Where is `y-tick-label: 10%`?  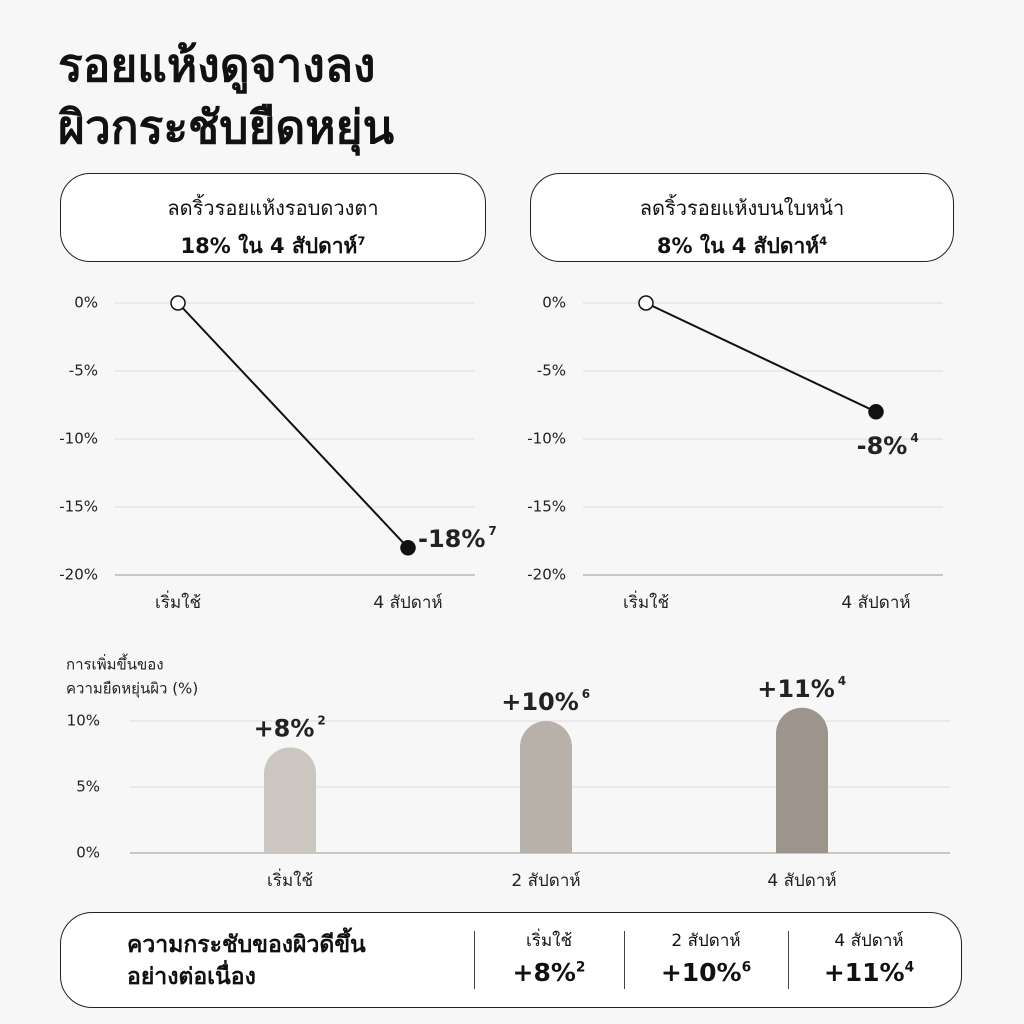
y-tick-label: 10% is located at coordinates (83, 721).